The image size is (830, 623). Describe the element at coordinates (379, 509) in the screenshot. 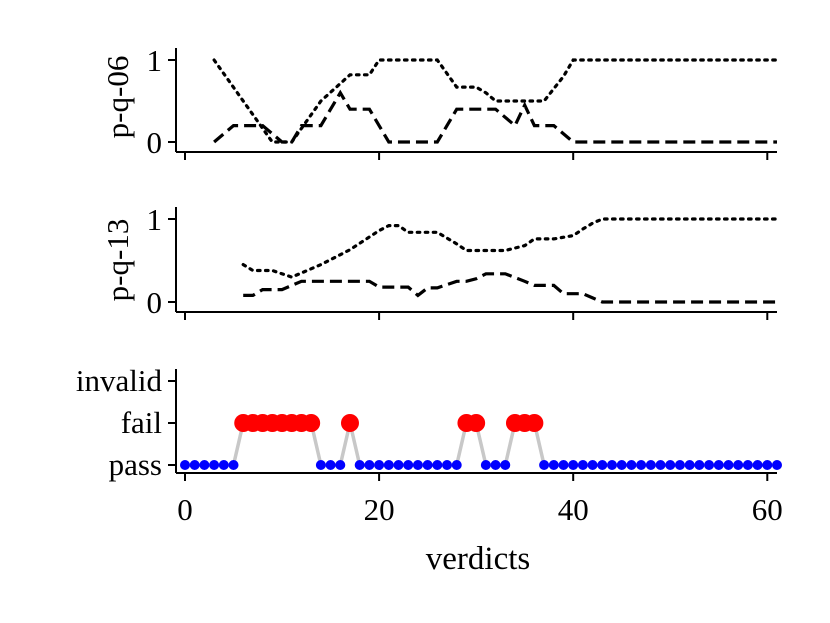

I see `x-tick-label: 20` at that location.